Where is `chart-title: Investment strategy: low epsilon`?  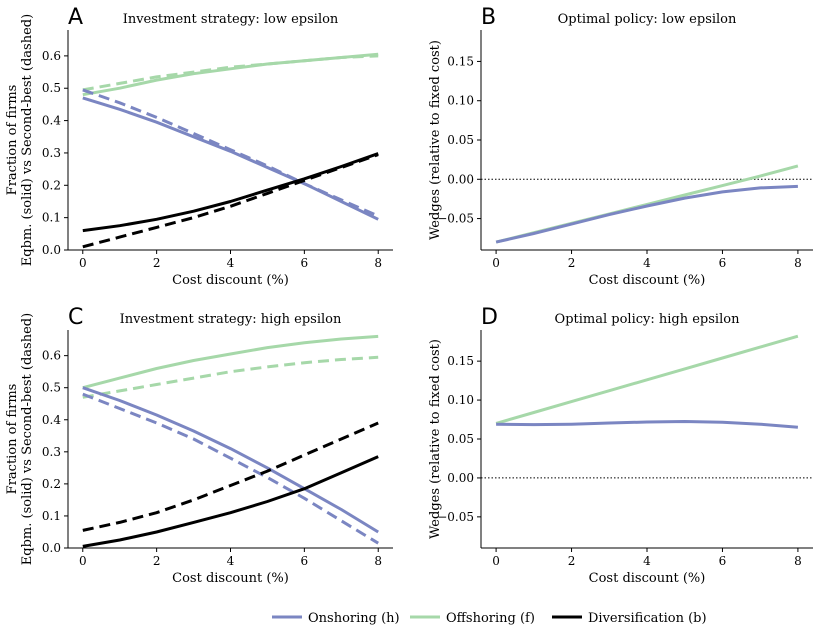
chart-title: Investment strategy: low epsilon is located at coordinates (231, 19).